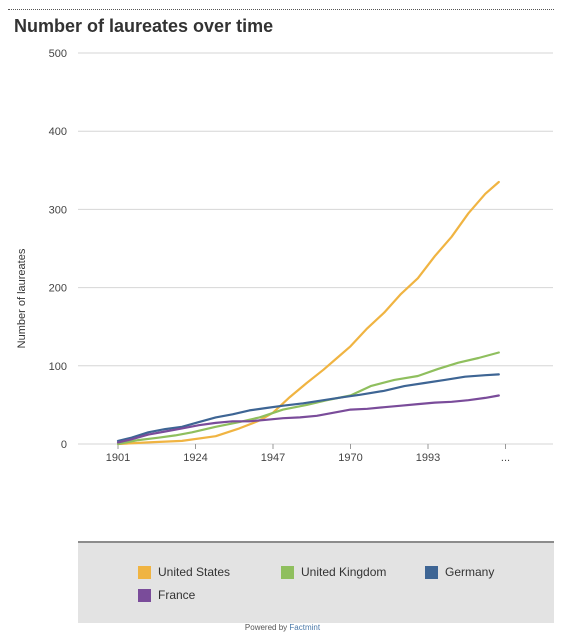 This screenshot has height=642, width=565. I want to click on x-tick-label-3: 1970, so click(350, 458).